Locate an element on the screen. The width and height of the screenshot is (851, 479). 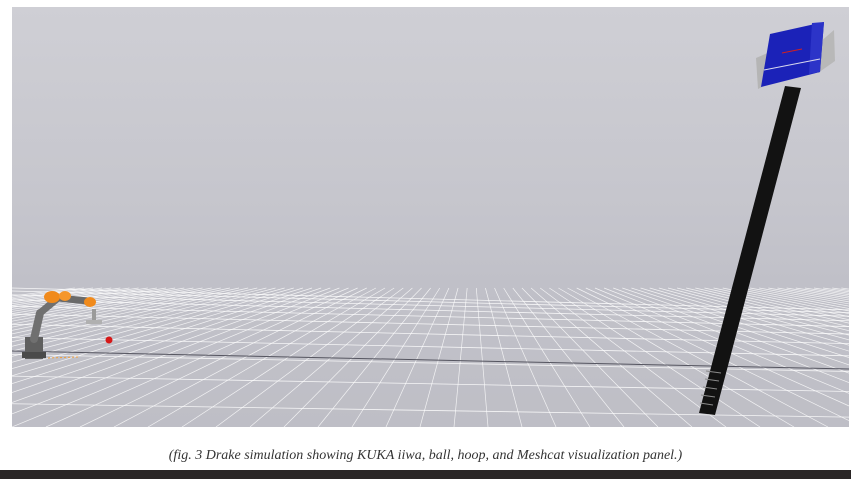
robot-base-plate is located at coordinates (34, 355).